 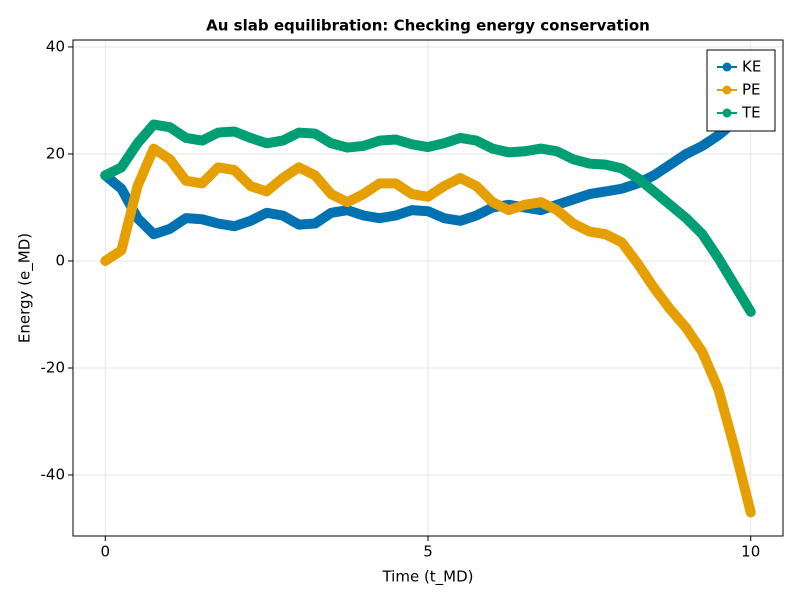 I want to click on x-axis-label: Time (t_MD), so click(x=427, y=577).